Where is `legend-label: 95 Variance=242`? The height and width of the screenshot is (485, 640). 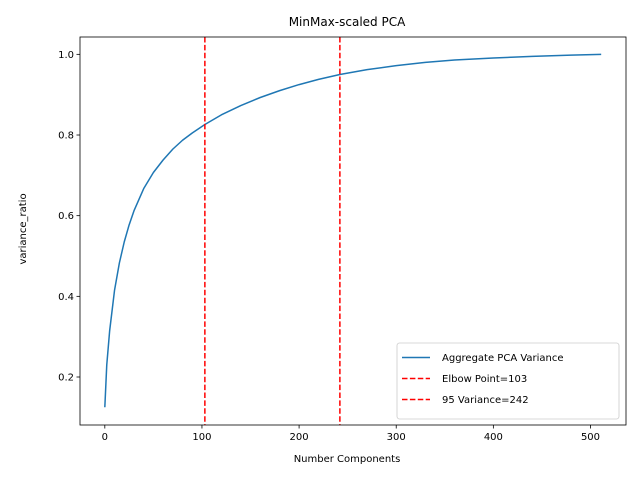 legend-label: 95 Variance=242 is located at coordinates (485, 400).